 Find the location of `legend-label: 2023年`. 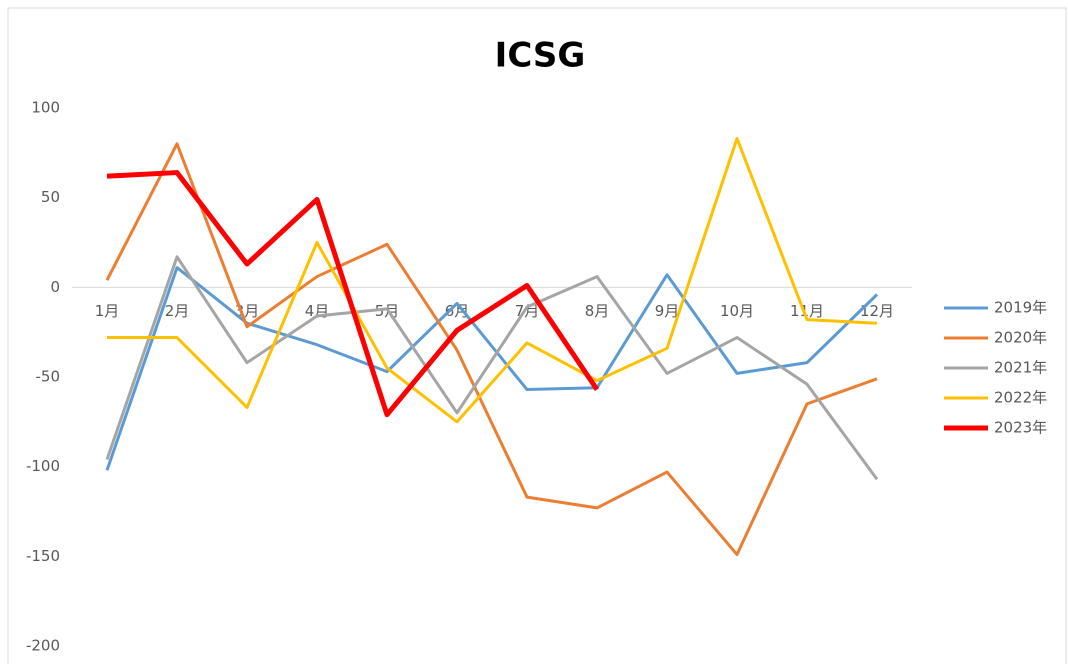

legend-label: 2023年 is located at coordinates (1020, 428).